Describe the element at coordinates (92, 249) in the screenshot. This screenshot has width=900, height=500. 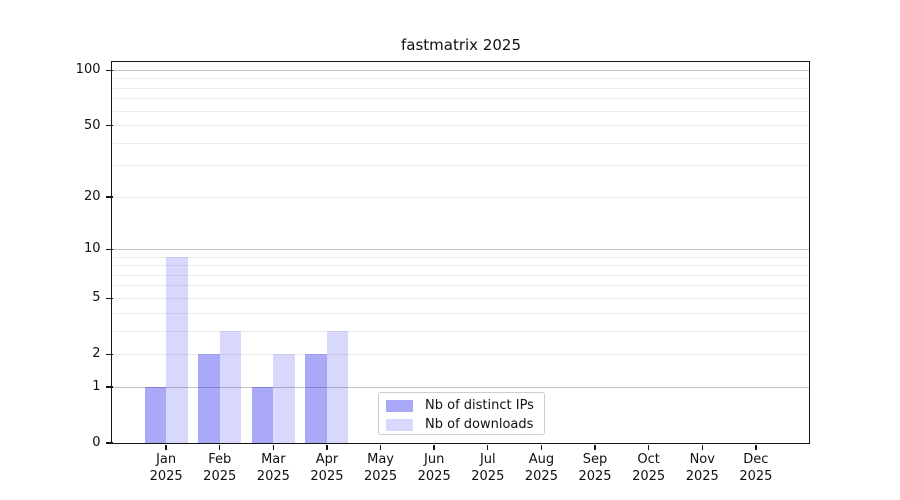
I see `y-tick-label: 10` at that location.